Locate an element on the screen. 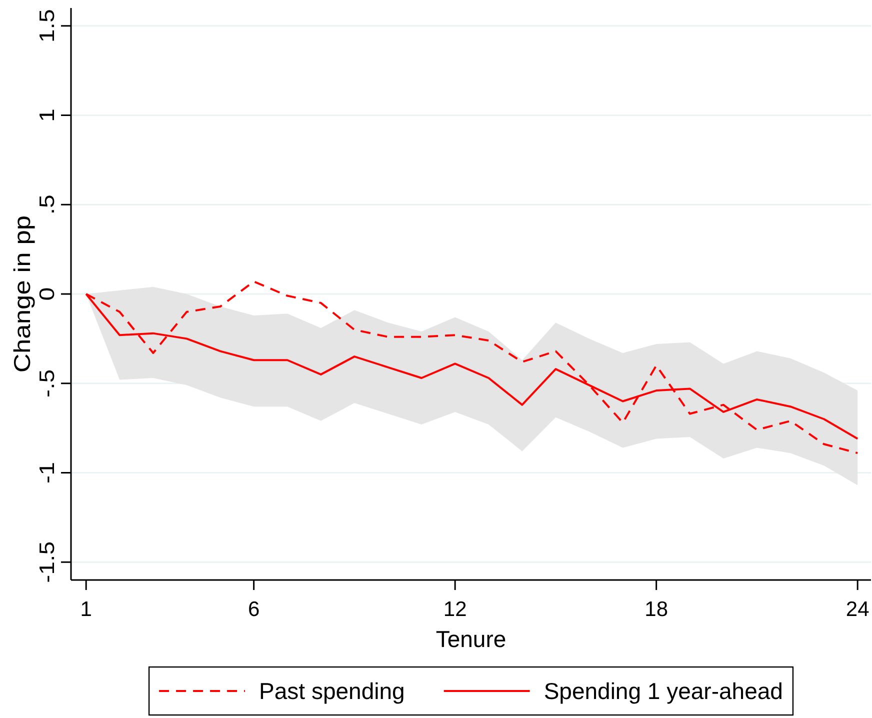 Image resolution: width=872 pixels, height=718 pixels. x-tick-label: 24 is located at coordinates (858, 609).